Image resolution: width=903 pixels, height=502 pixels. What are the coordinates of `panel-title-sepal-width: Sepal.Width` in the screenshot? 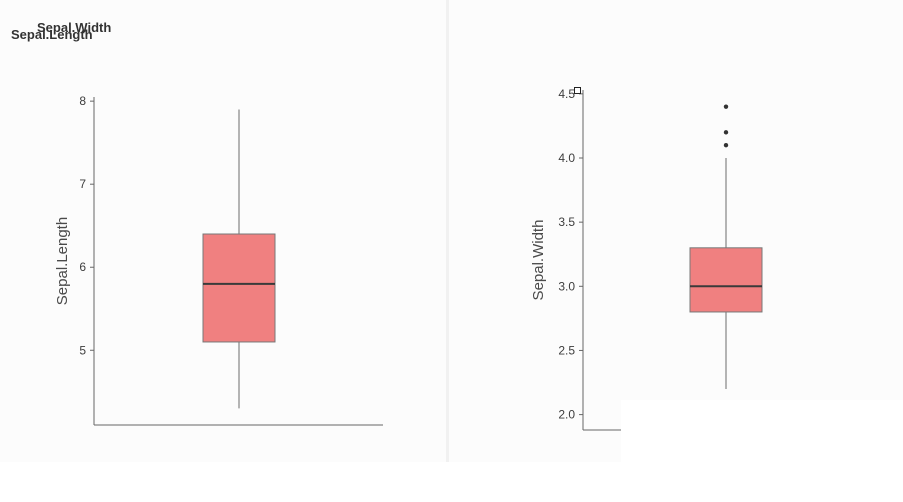 It's located at (74, 27).